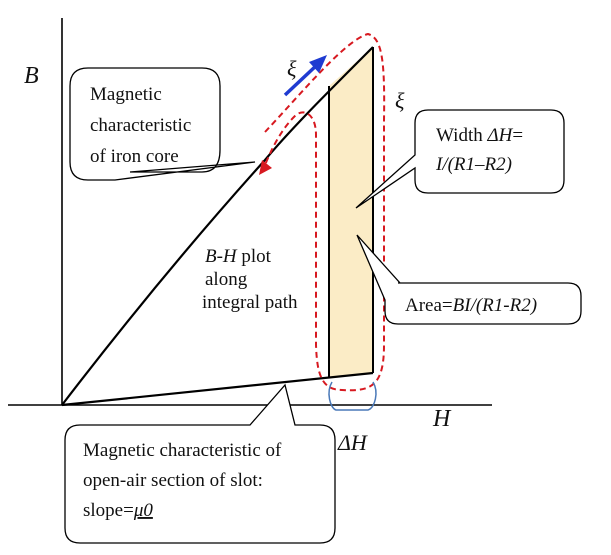 The height and width of the screenshot is (555, 611). What do you see at coordinates (221, 256) in the screenshot?
I see `bh-plot-var: B-H` at bounding box center [221, 256].